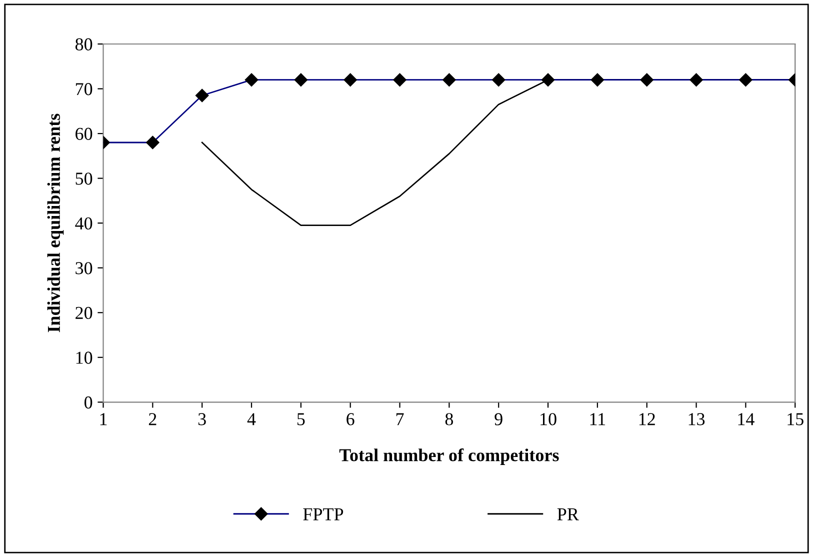 This screenshot has width=813, height=557. Describe the element at coordinates (55, 223) in the screenshot. I see `y-axis-title: Individual equilibrium rents` at that location.